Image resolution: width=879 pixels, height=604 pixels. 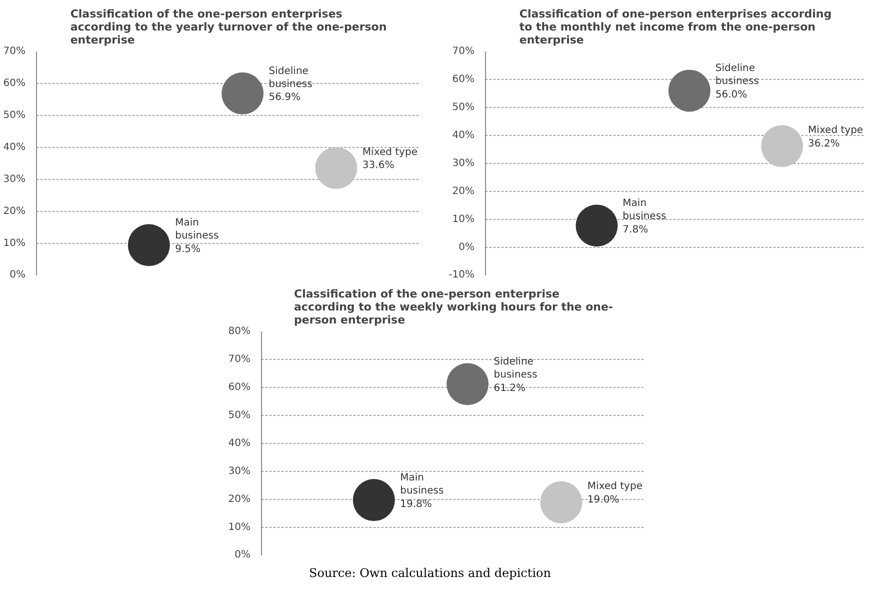 I want to click on data-label: 56.0%, so click(x=731, y=94).